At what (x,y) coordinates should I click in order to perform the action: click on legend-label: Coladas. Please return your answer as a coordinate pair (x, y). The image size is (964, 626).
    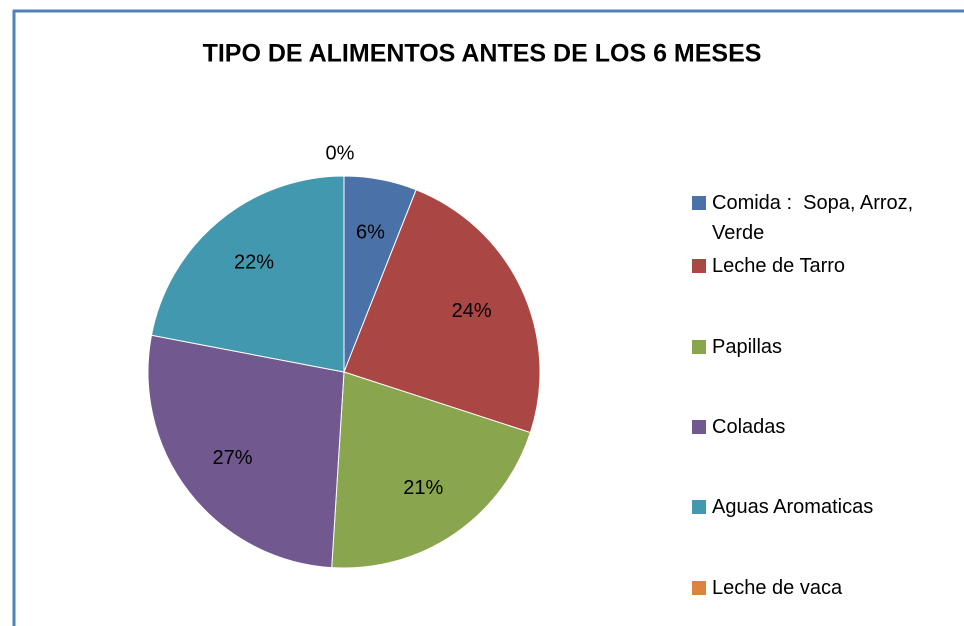
    Looking at the image, I should click on (749, 427).